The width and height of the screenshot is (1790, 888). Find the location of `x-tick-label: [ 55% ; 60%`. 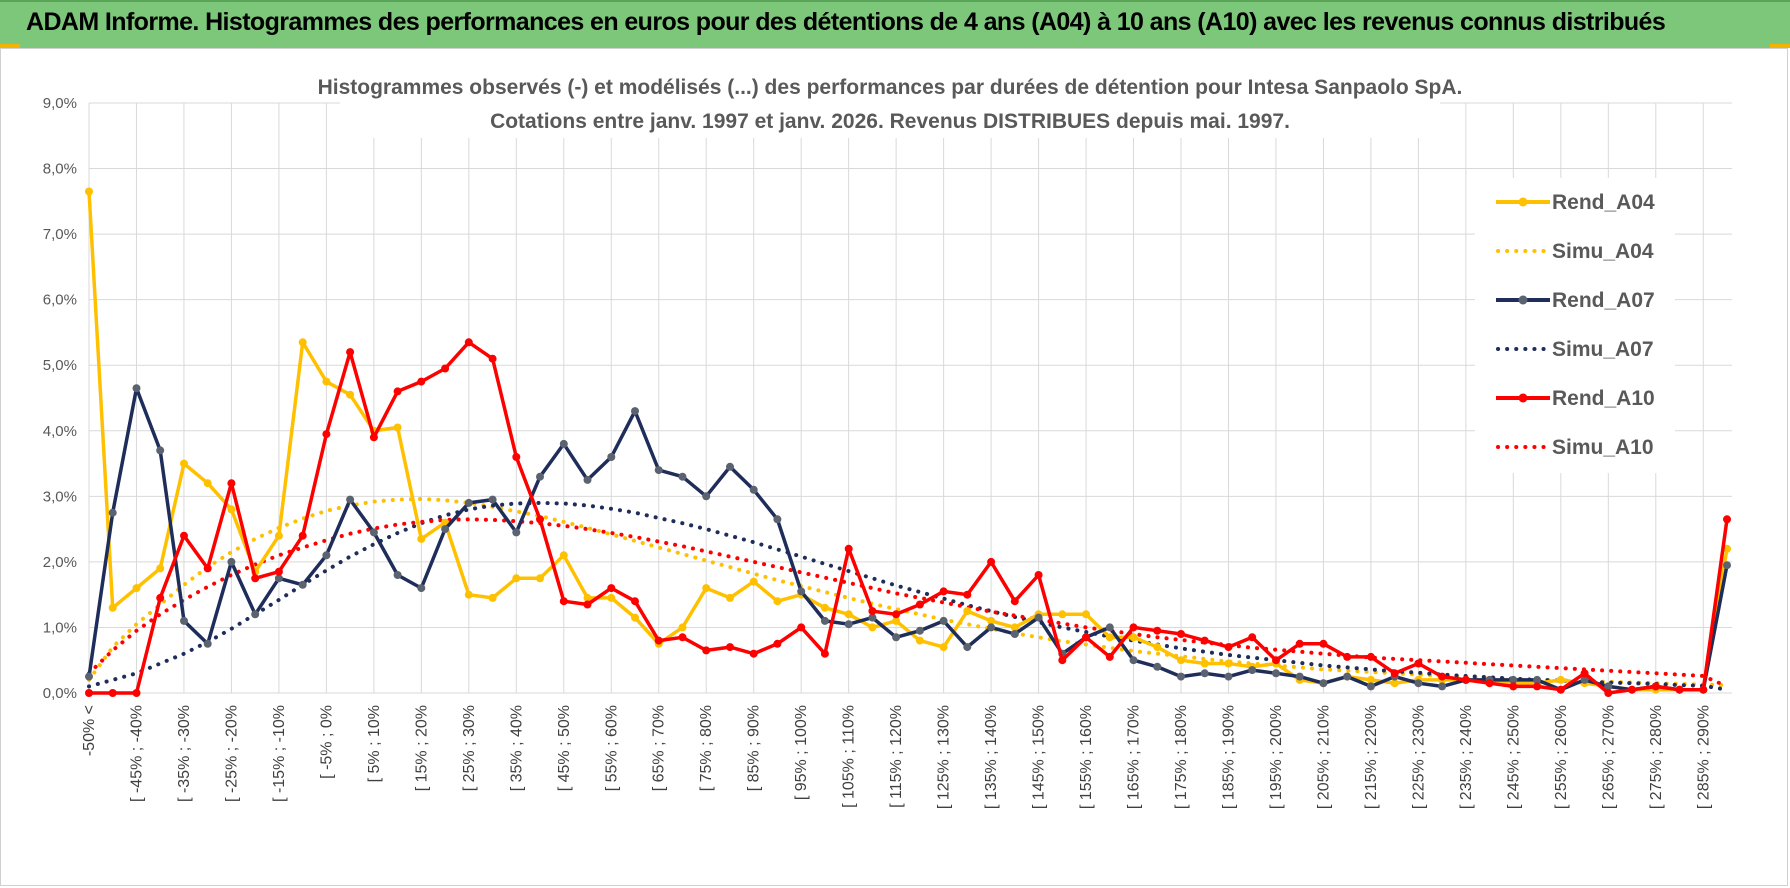

x-tick-label: [ 55% ; 60% is located at coordinates (611, 748).